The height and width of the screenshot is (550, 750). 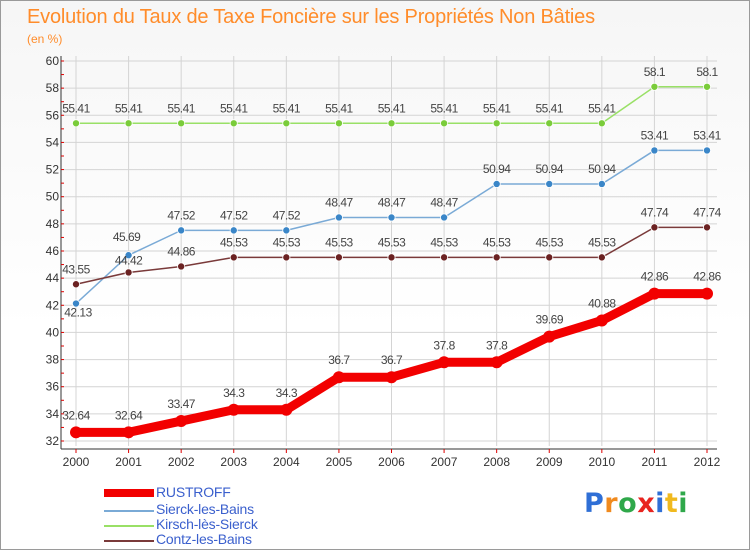 What do you see at coordinates (53, 88) in the screenshot?
I see `y-tick-label: 58` at bounding box center [53, 88].